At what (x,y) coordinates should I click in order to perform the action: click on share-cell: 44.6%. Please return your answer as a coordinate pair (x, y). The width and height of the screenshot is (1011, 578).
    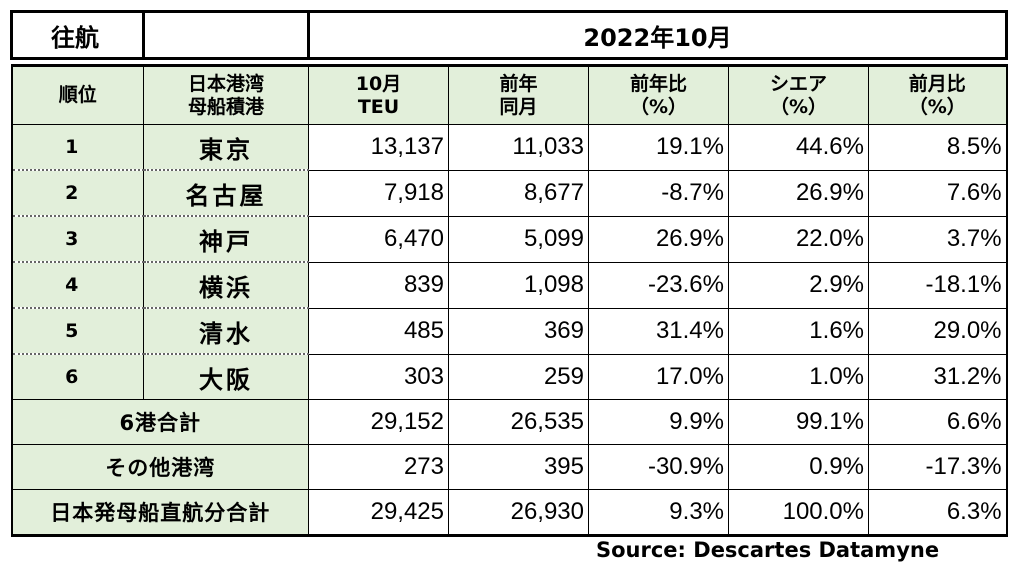
    Looking at the image, I should click on (798, 147).